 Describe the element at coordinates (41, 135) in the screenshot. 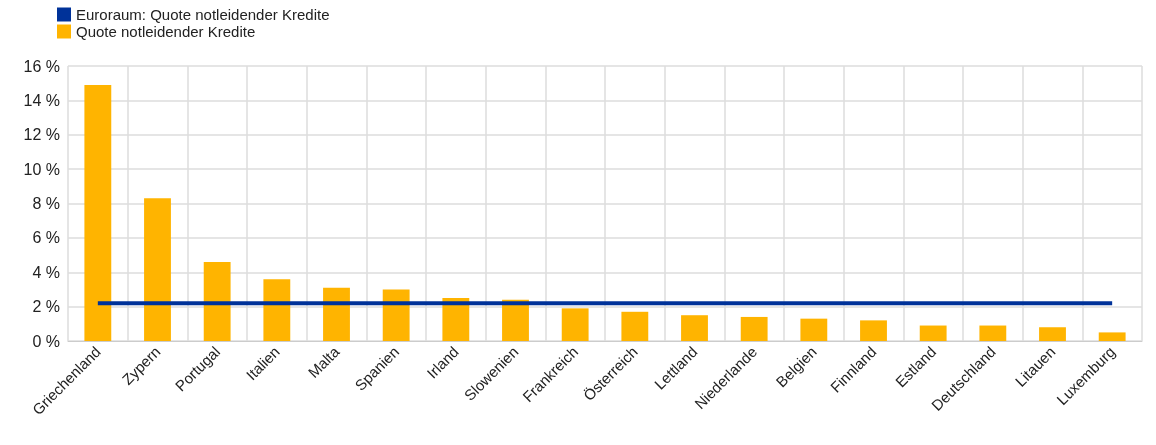

I see `y-tick-label: 12 %` at that location.